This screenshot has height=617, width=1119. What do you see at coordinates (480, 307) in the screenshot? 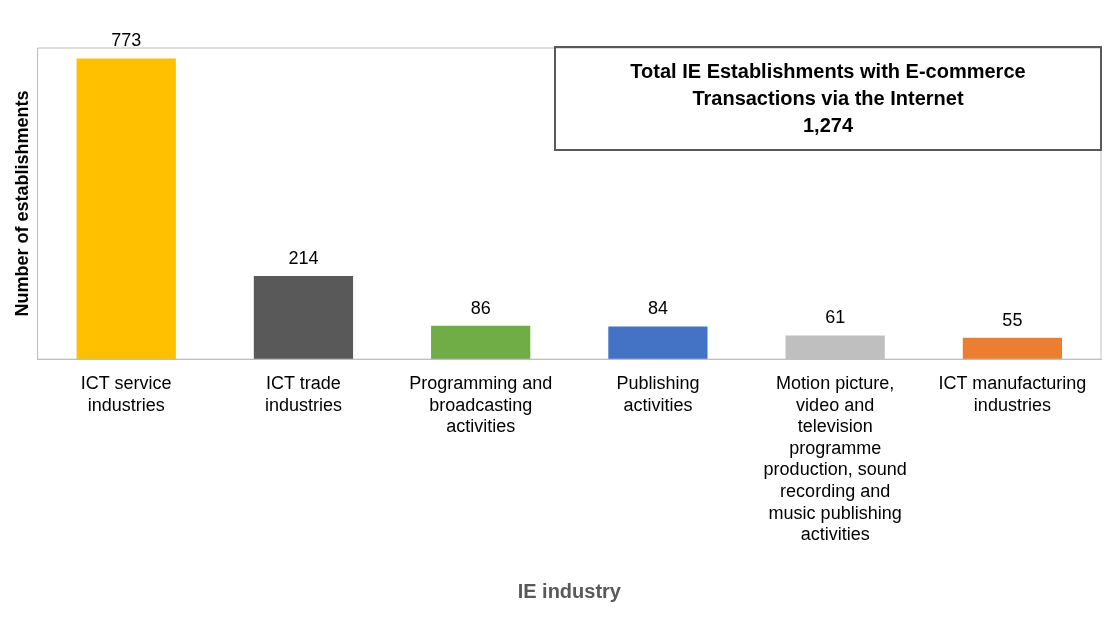
I see `data-label: 86` at bounding box center [480, 307].